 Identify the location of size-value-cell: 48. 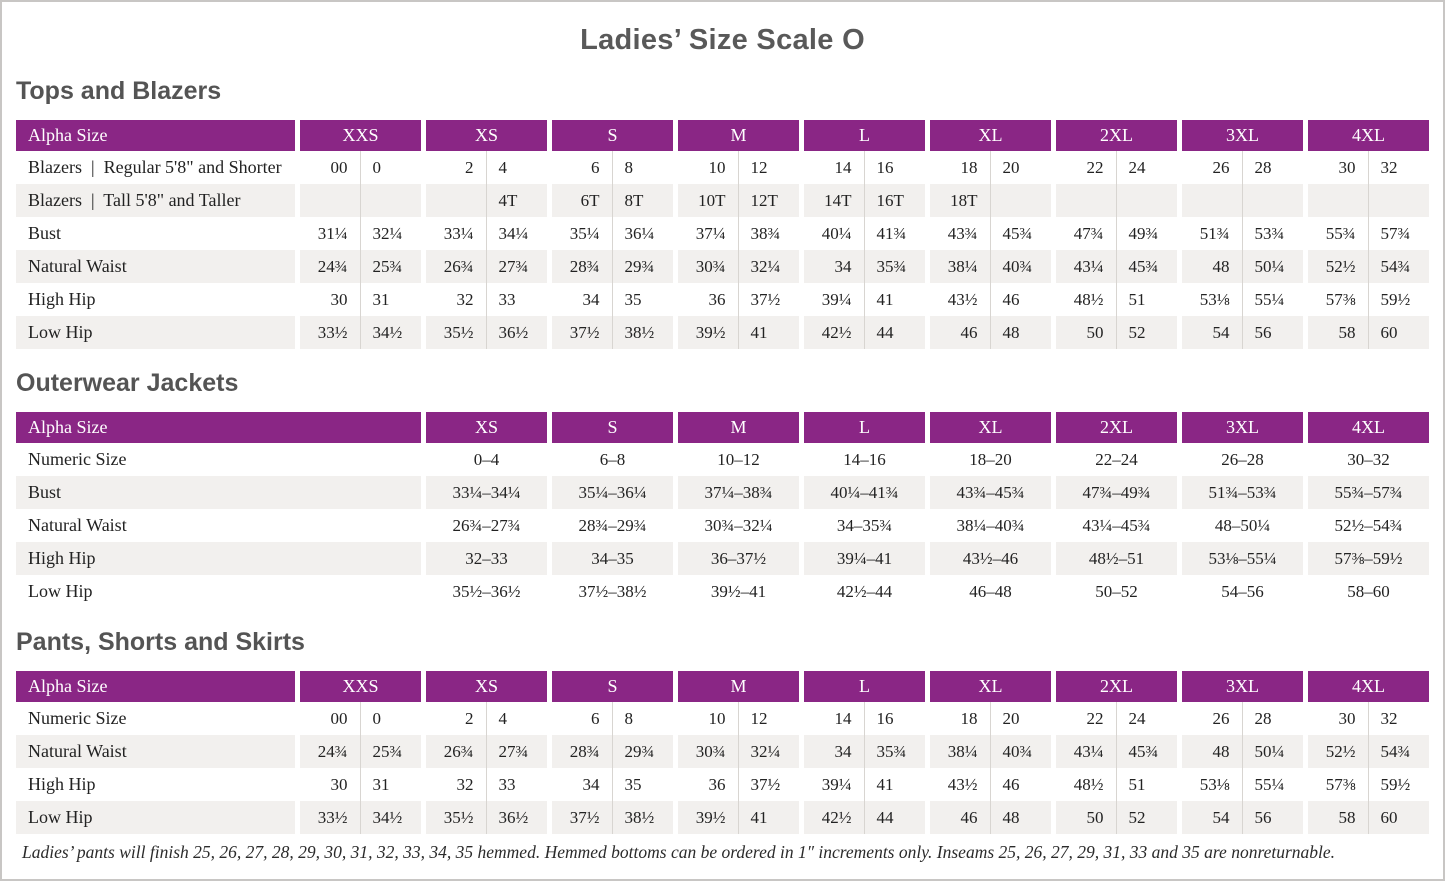
(1212, 266).